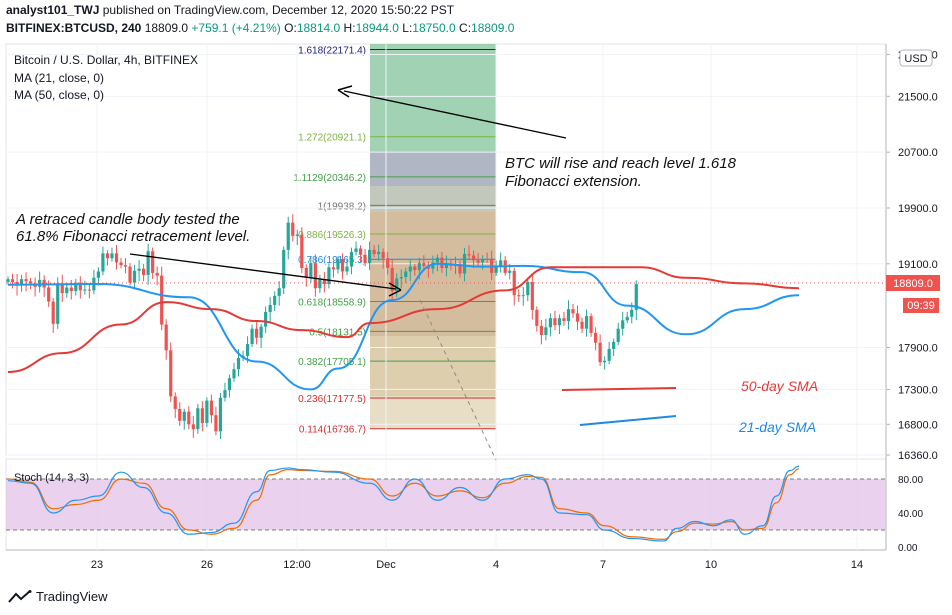 The image size is (952, 615). I want to click on publisher-name: analyst101_TWJ, so click(53, 10).